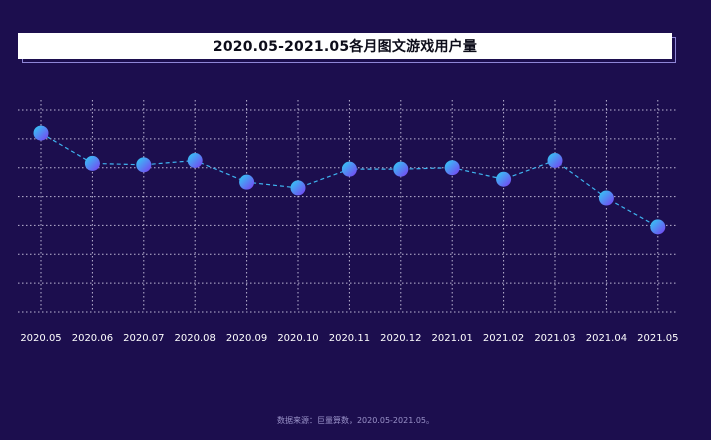 The height and width of the screenshot is (440, 711). Describe the element at coordinates (355, 420) in the screenshot. I see `data-source-note: 数据来源：巨量算数，2020.05-2021.05。` at that location.